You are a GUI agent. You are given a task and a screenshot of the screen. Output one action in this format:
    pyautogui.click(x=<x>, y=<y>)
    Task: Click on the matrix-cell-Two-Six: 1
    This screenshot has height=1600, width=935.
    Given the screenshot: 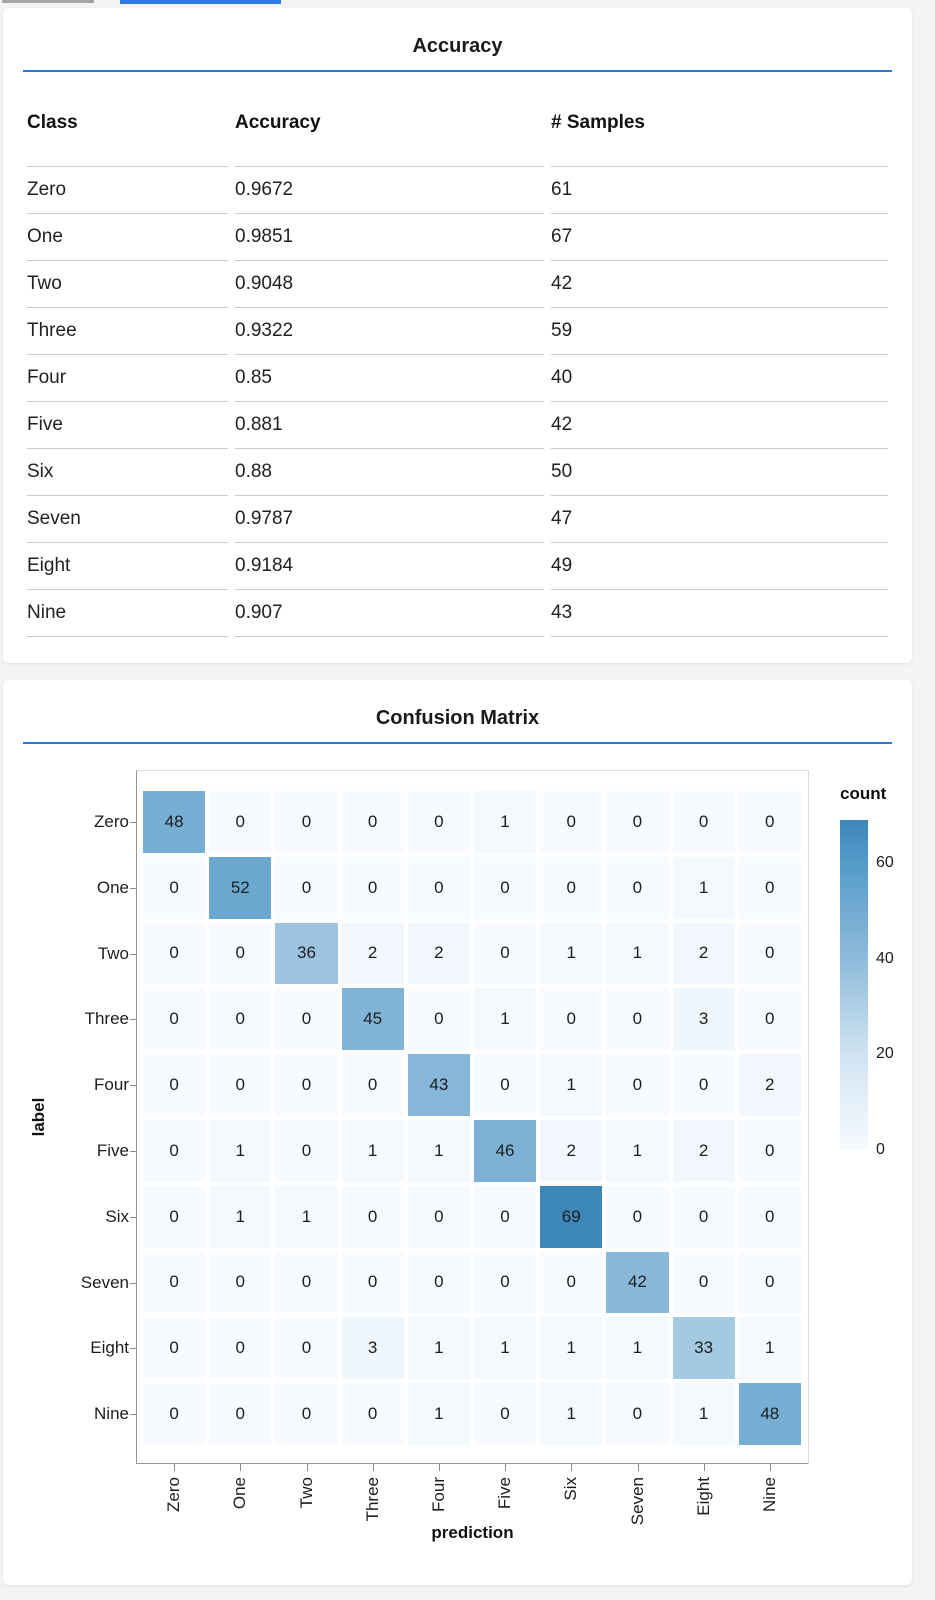 What is the action you would take?
    pyautogui.click(x=571, y=953)
    